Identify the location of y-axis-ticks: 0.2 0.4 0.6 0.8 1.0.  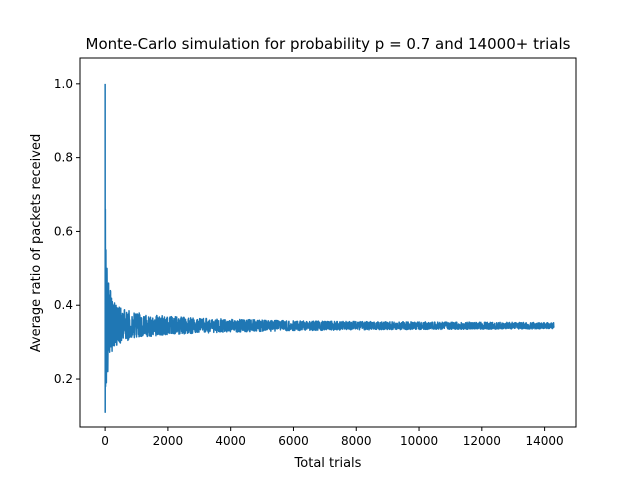
(67, 231).